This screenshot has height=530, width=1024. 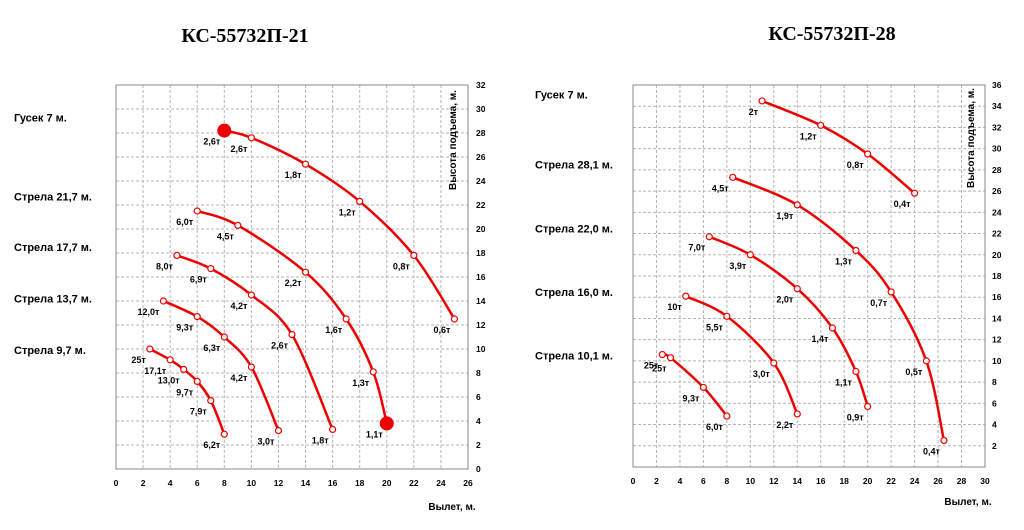 What do you see at coordinates (856, 418) in the screenshot?
I see `load-label: 0,9т` at bounding box center [856, 418].